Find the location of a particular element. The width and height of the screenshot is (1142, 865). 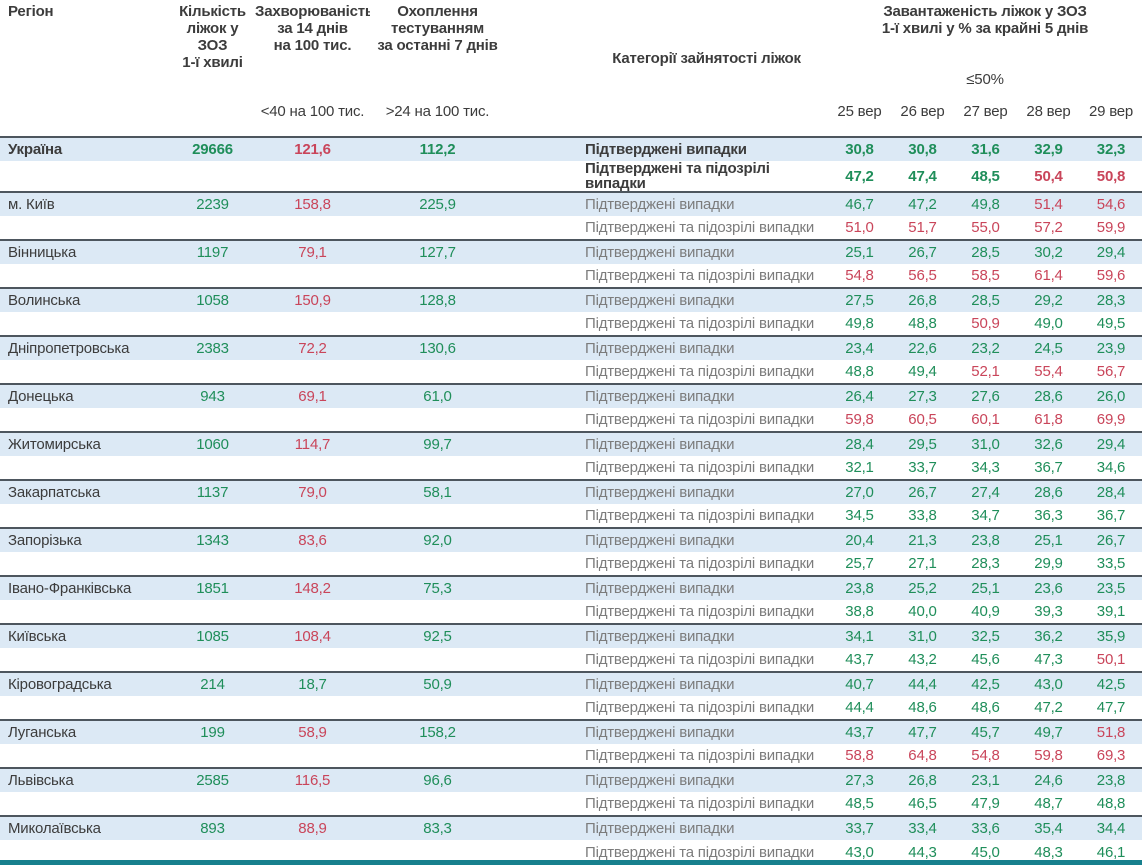

occupancy-value: 29,5 is located at coordinates (922, 444).